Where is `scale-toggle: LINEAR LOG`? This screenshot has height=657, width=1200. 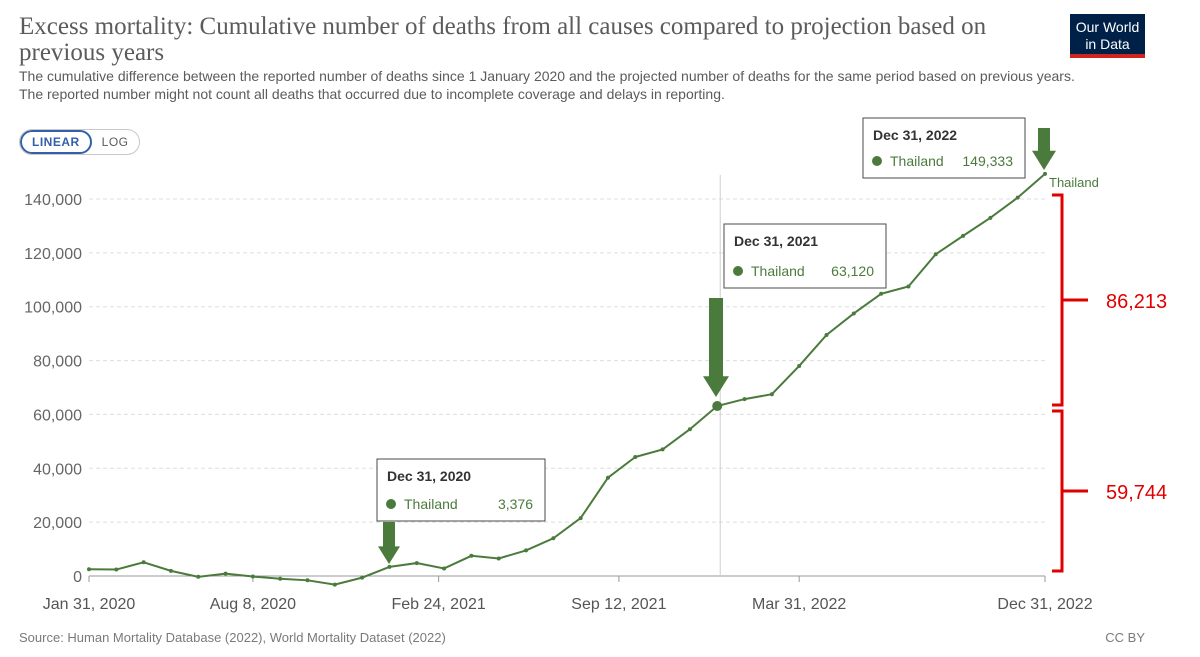 scale-toggle: LINEAR LOG is located at coordinates (79, 142).